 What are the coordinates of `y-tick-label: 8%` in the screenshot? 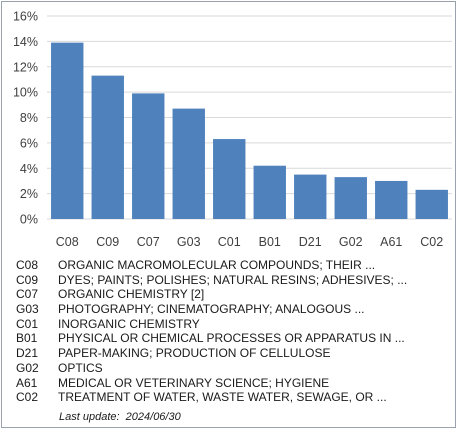 It's located at (29, 118).